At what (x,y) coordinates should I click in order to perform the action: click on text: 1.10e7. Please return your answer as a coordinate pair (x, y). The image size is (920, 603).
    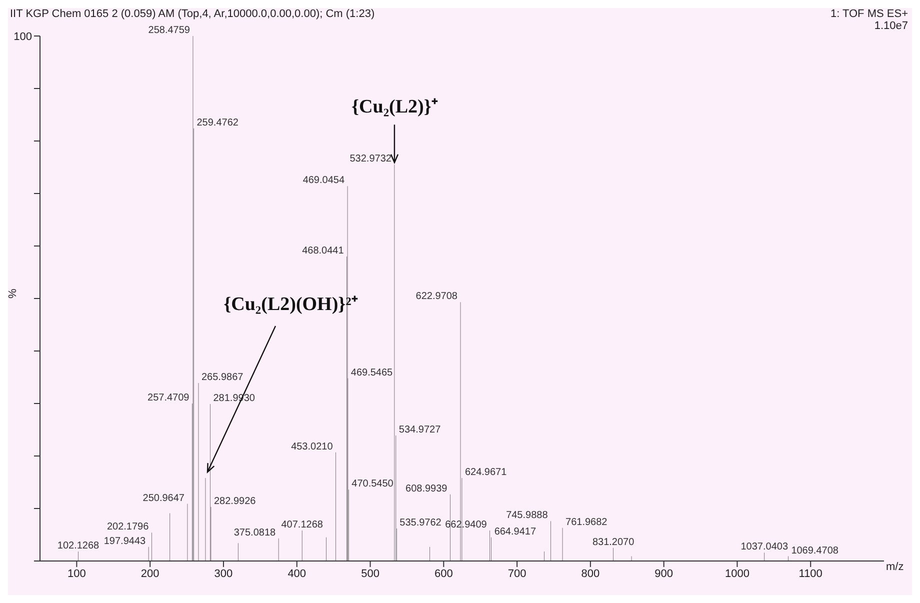
    Looking at the image, I should click on (890, 26).